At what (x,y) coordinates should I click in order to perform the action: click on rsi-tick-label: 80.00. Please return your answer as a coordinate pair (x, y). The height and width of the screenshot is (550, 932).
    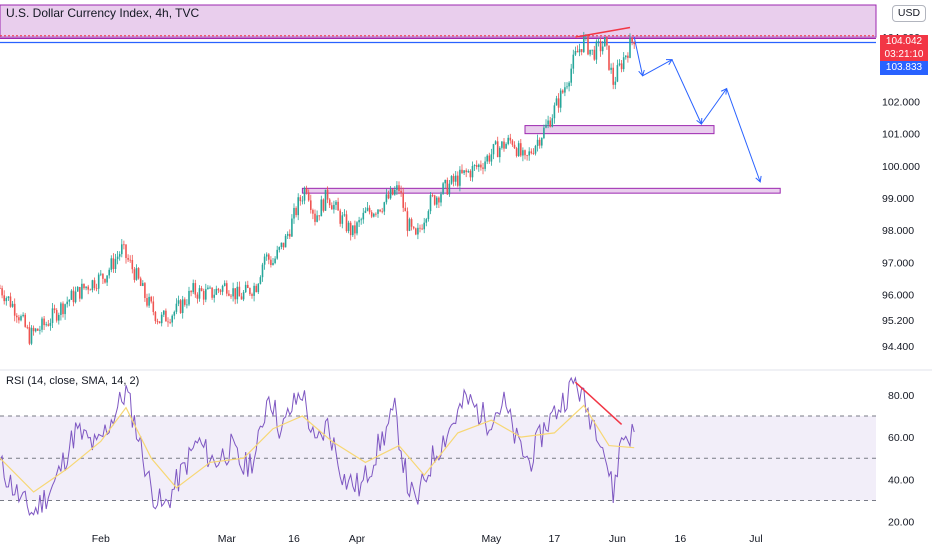
    Looking at the image, I should click on (901, 396).